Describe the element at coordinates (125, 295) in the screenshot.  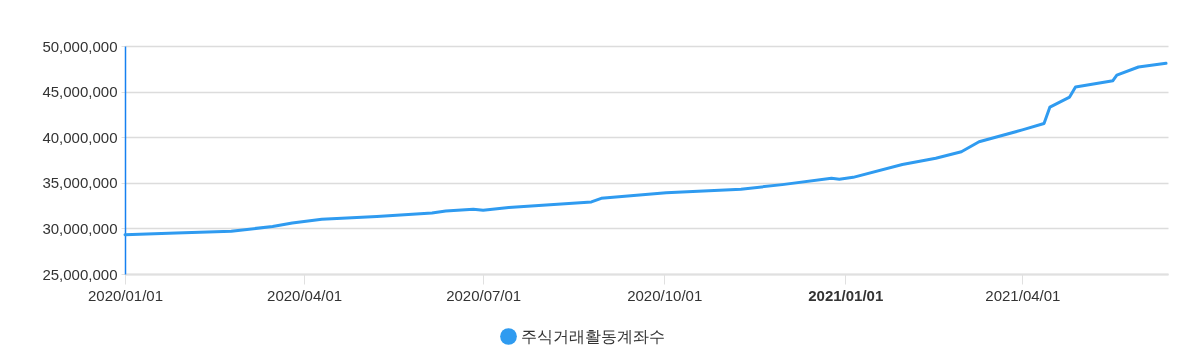
I see `x-tick-label: 2020/01/01` at that location.